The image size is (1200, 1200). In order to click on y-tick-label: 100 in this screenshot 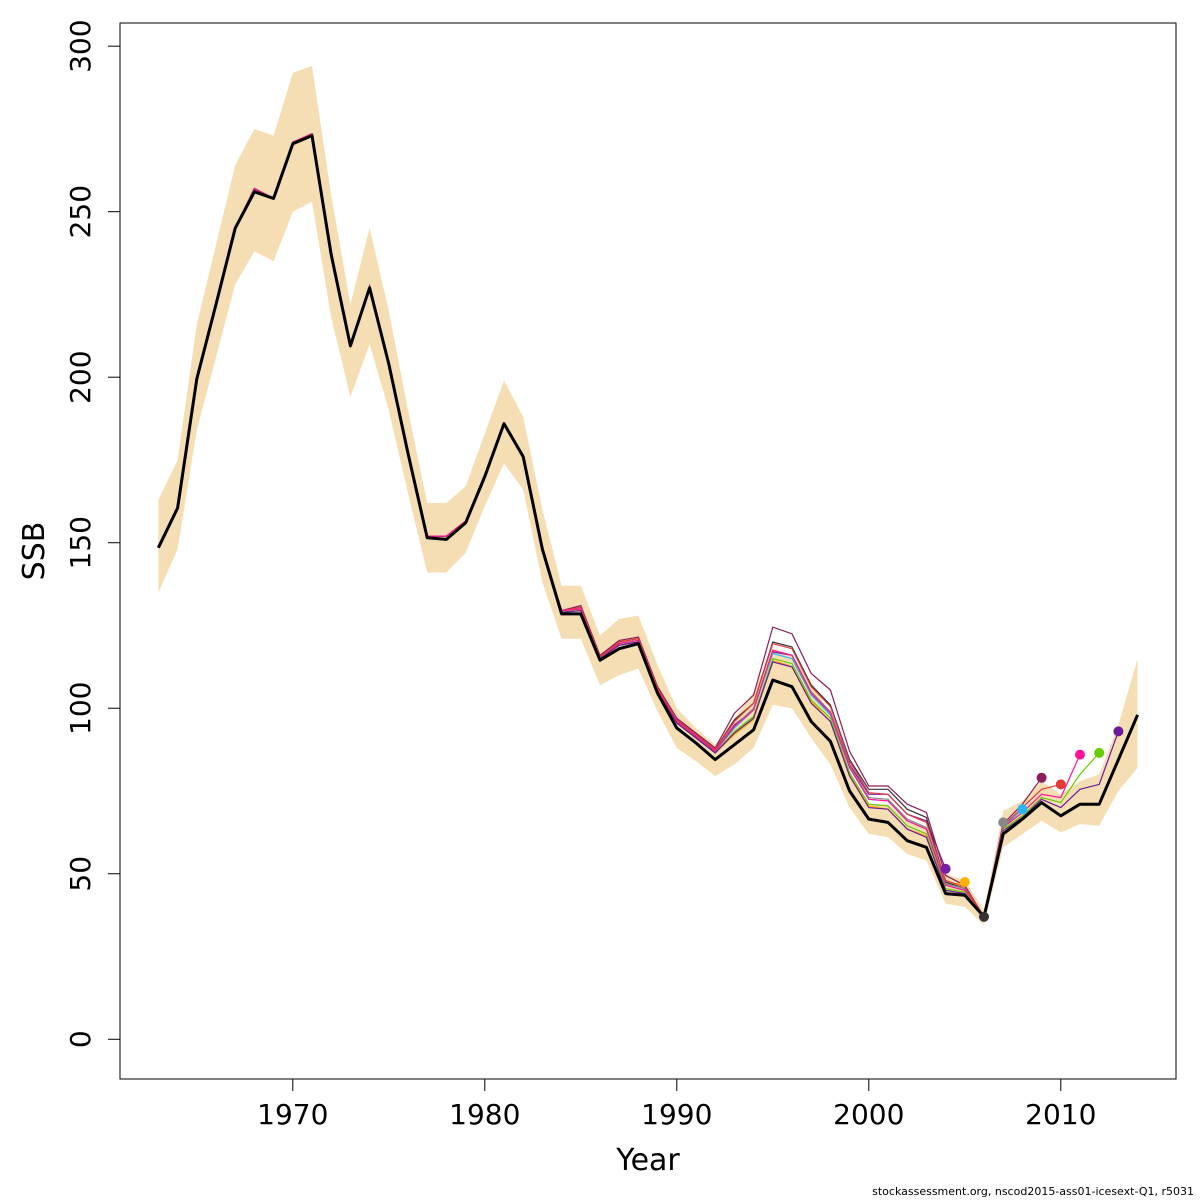, I will do `click(80, 708)`.